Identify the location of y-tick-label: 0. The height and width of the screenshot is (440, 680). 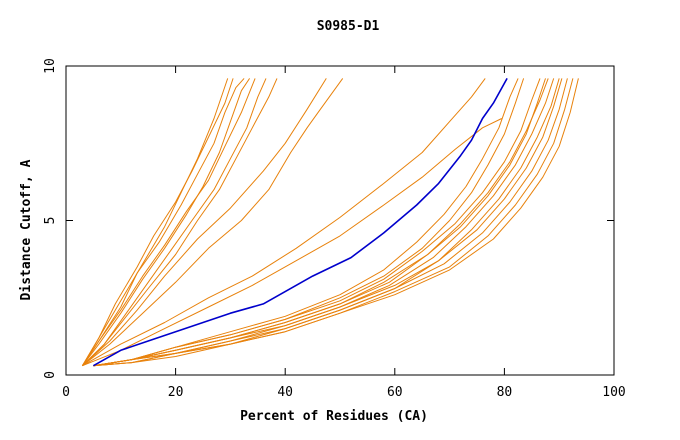
(50, 375).